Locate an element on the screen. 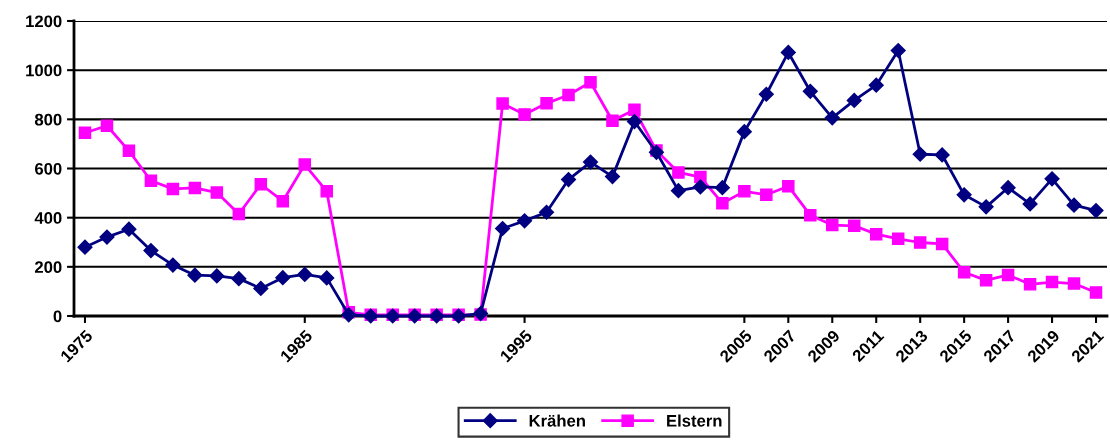 The width and height of the screenshot is (1110, 445). legend-label: Krähen is located at coordinates (557, 420).